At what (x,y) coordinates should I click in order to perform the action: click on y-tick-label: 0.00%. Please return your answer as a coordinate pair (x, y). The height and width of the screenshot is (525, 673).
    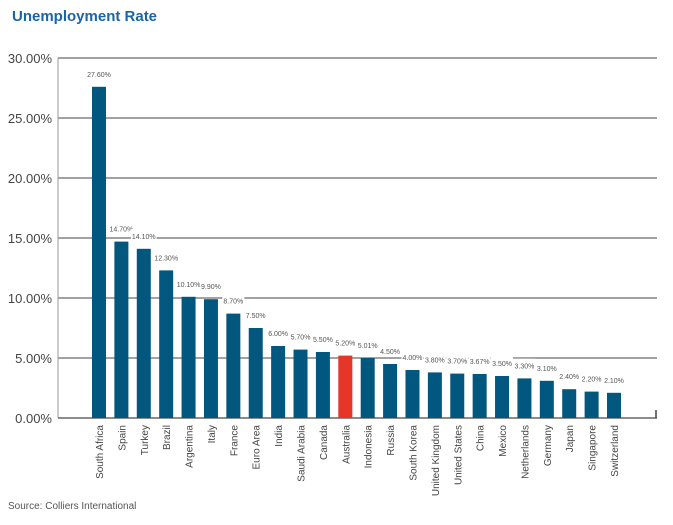
    Looking at the image, I should click on (33, 418).